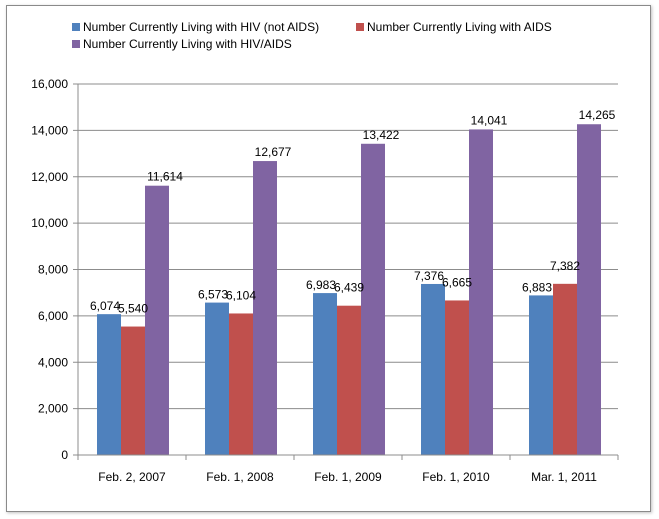  I want to click on data-label: 7,376, so click(429, 276).